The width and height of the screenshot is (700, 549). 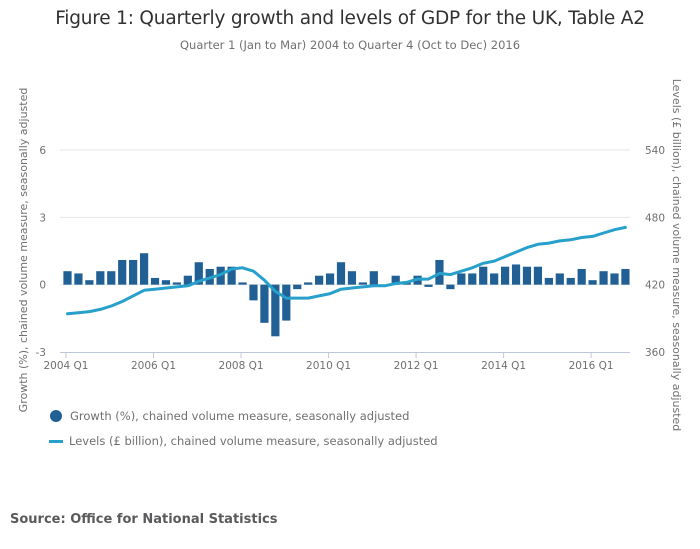 What do you see at coordinates (328, 366) in the screenshot?
I see `x-tick-label: 2010 Q1` at bounding box center [328, 366].